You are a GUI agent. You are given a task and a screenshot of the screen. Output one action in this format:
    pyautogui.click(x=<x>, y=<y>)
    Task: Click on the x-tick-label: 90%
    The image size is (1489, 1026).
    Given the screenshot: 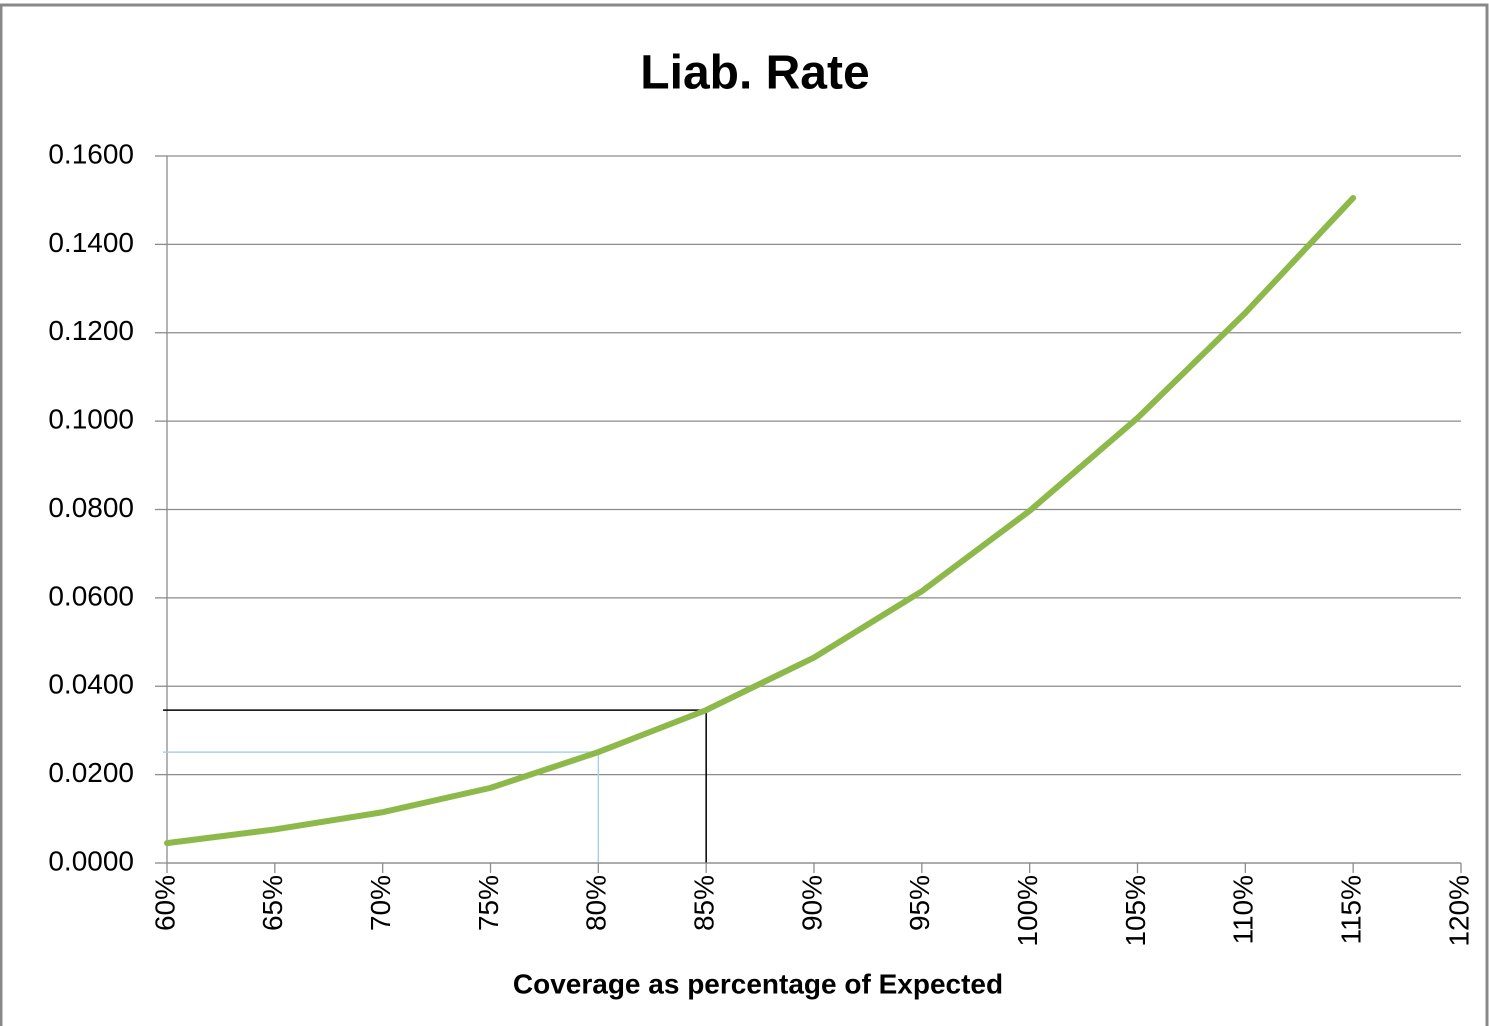 What is the action you would take?
    pyautogui.click(x=811, y=903)
    